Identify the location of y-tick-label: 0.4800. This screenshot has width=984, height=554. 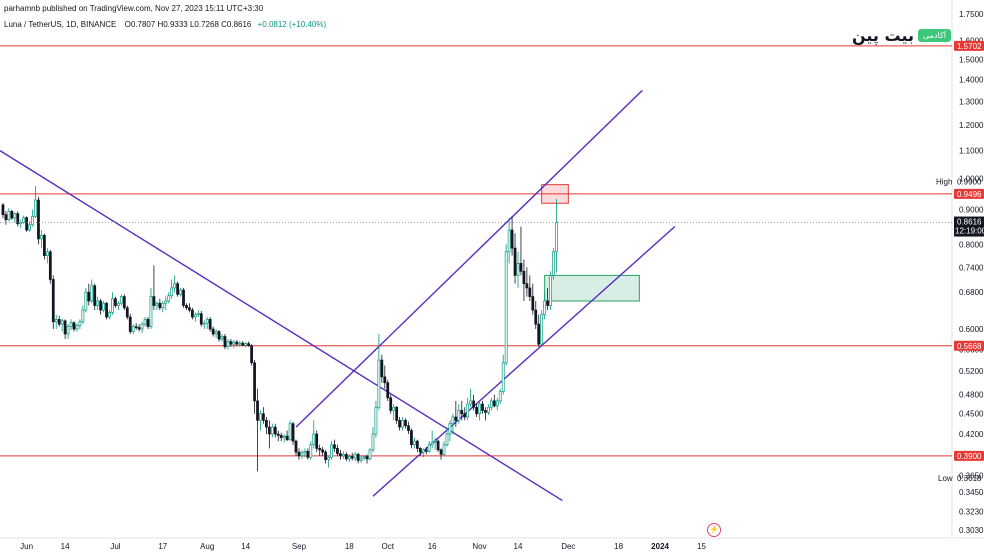
(971, 395).